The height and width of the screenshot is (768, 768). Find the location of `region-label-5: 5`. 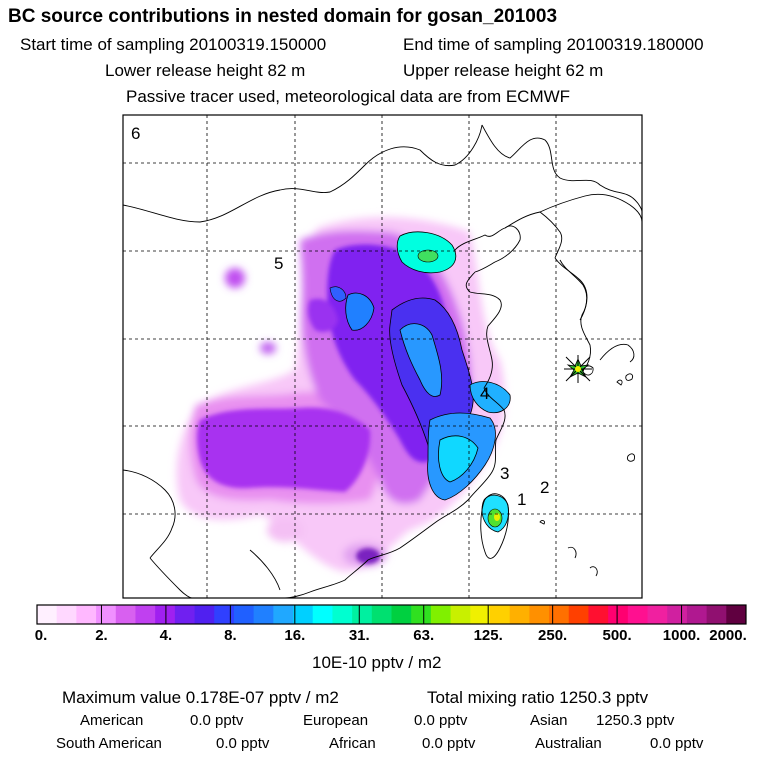

region-label-5: 5 is located at coordinates (278, 263).